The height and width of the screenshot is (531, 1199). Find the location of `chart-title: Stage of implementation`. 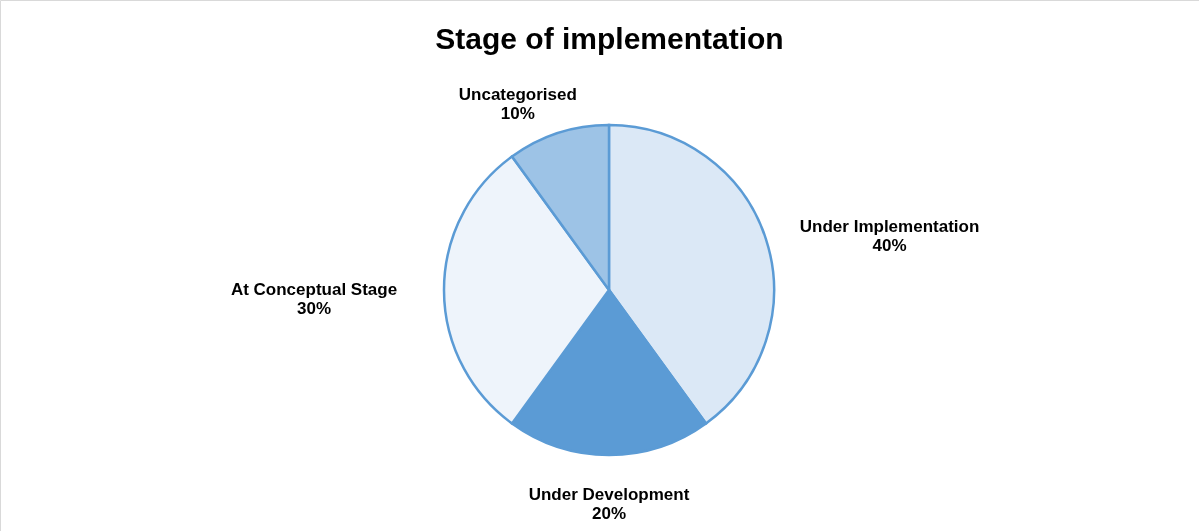

chart-title: Stage of implementation is located at coordinates (609, 38).